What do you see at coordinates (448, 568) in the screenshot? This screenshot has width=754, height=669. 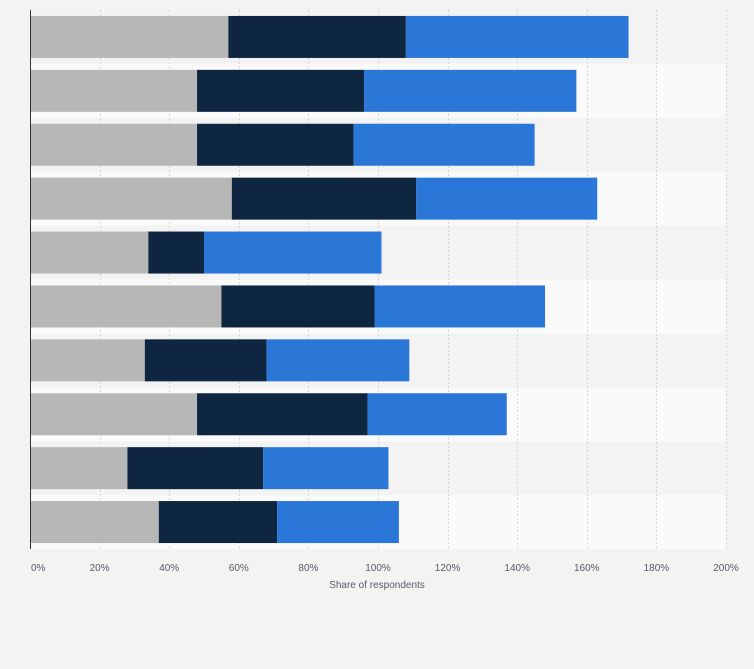 I see `x-tick-label: 120%` at bounding box center [448, 568].